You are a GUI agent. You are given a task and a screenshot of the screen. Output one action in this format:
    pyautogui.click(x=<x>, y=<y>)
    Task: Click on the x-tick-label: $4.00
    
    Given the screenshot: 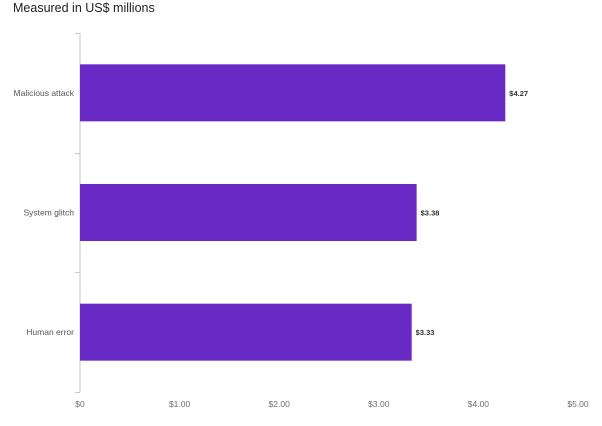 What is the action you would take?
    pyautogui.click(x=479, y=404)
    